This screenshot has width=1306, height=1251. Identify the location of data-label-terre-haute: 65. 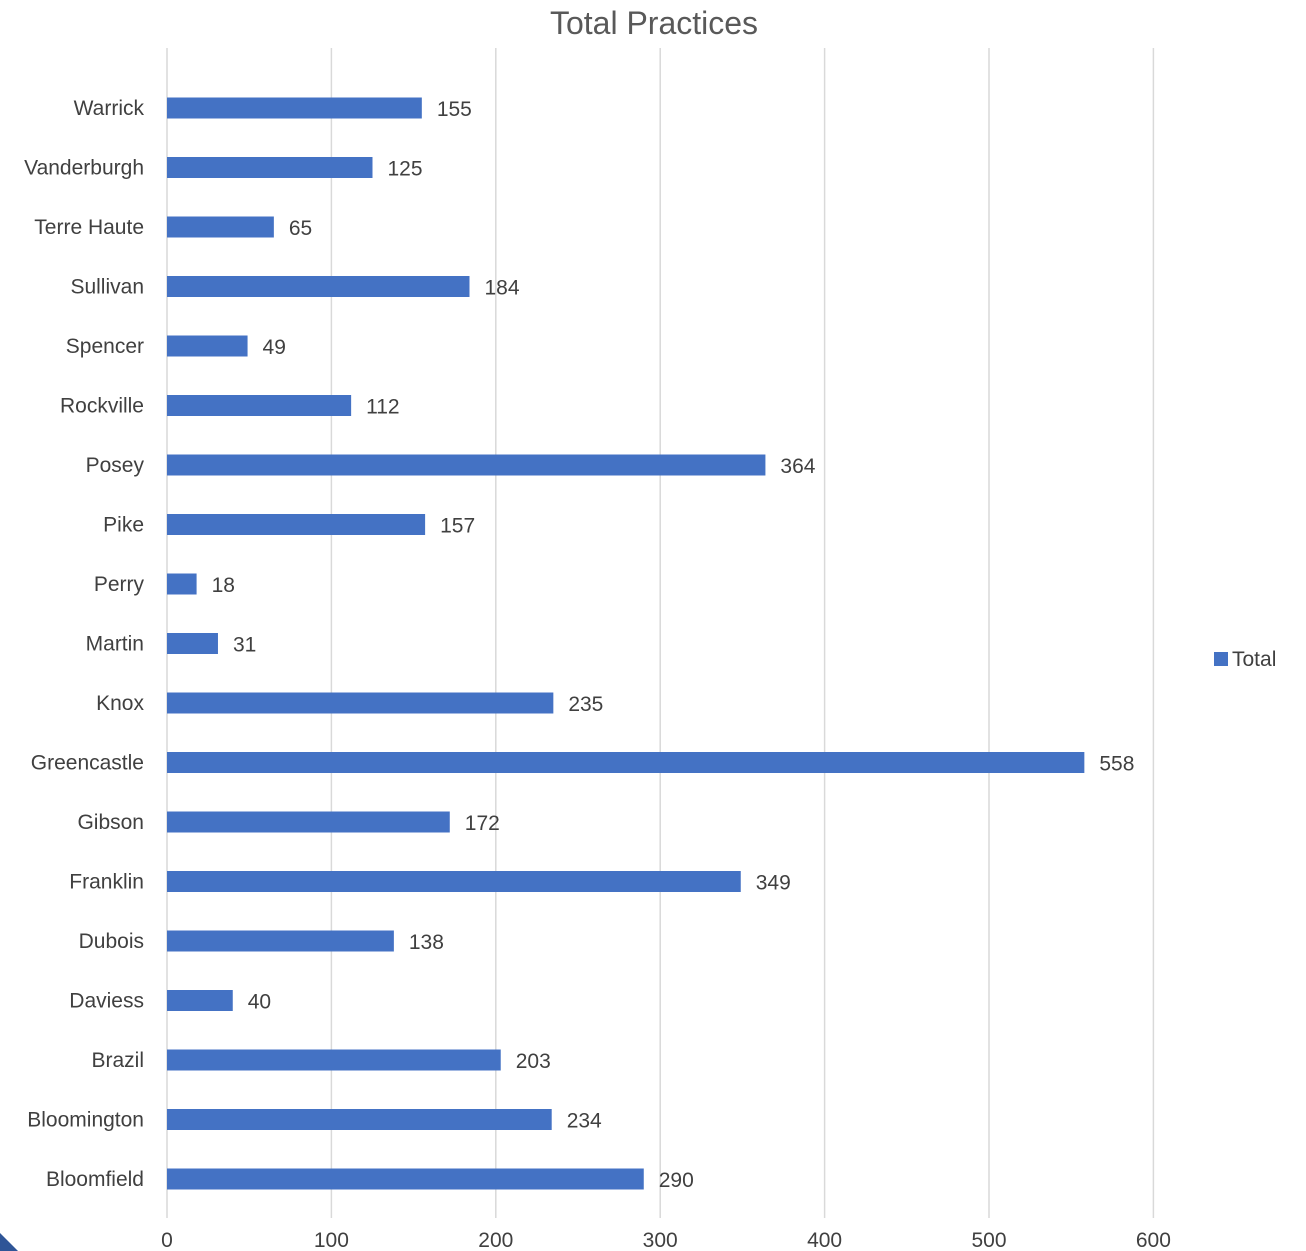
(300, 228).